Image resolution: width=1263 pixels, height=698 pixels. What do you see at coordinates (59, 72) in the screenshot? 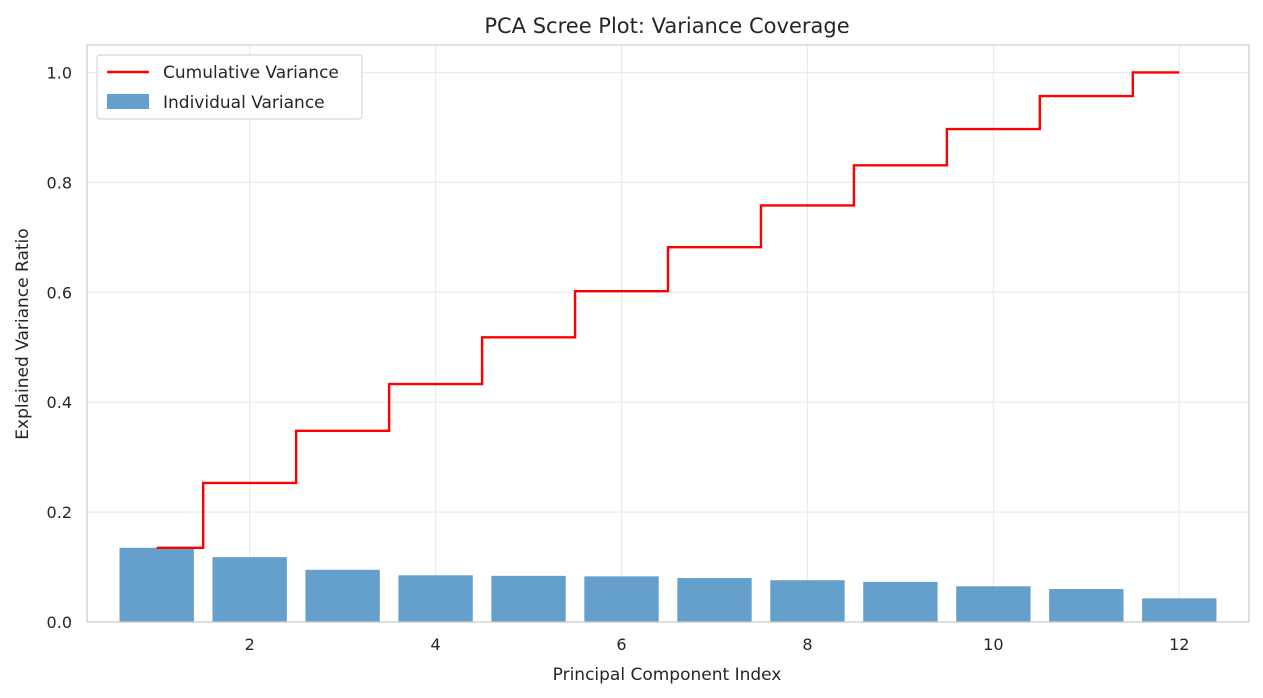
I see `y-tick-label: 1.0` at bounding box center [59, 72].